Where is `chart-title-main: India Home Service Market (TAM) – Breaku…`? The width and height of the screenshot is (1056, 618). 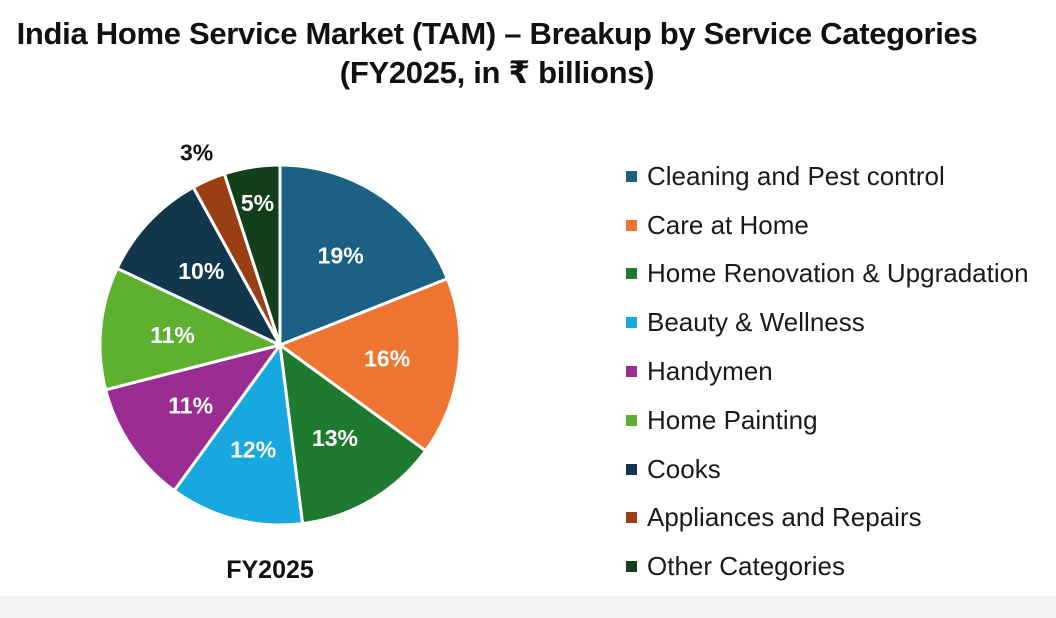
chart-title-main: India Home Service Market (TAM) – Breaku… is located at coordinates (497, 33).